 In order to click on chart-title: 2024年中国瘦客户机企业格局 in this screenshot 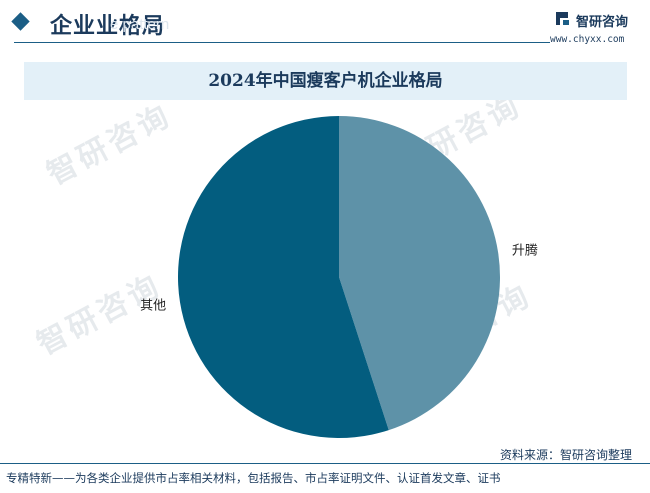, I will do `click(325, 81)`.